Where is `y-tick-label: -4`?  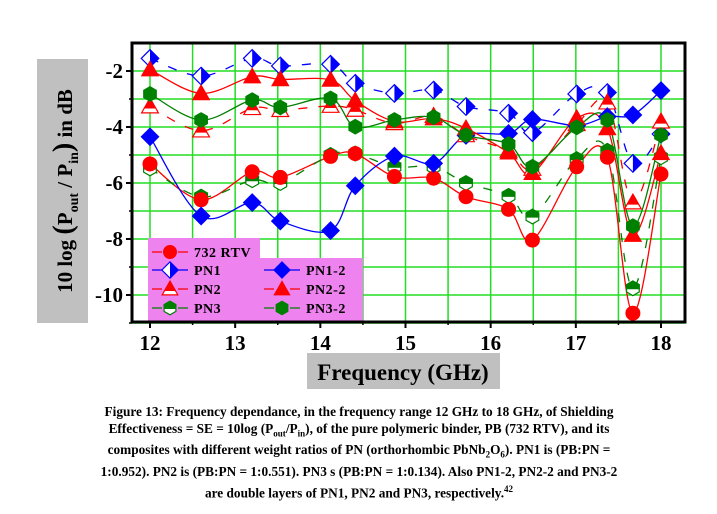
y-tick-label: -4 is located at coordinates (115, 127).